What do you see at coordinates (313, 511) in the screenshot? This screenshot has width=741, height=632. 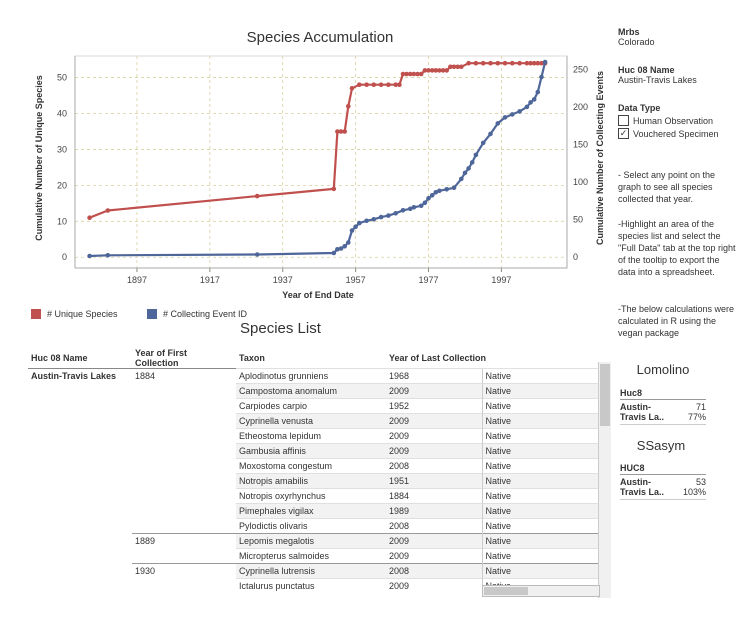 I see `table-row: Pimephales vigilax 1989 Native` at bounding box center [313, 511].